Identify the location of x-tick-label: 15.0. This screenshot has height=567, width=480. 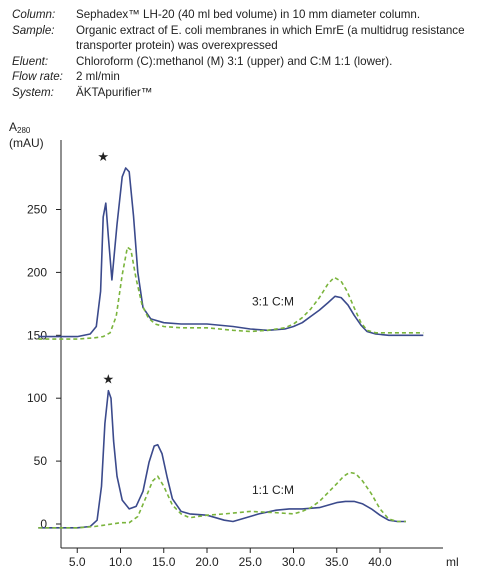
(164, 561).